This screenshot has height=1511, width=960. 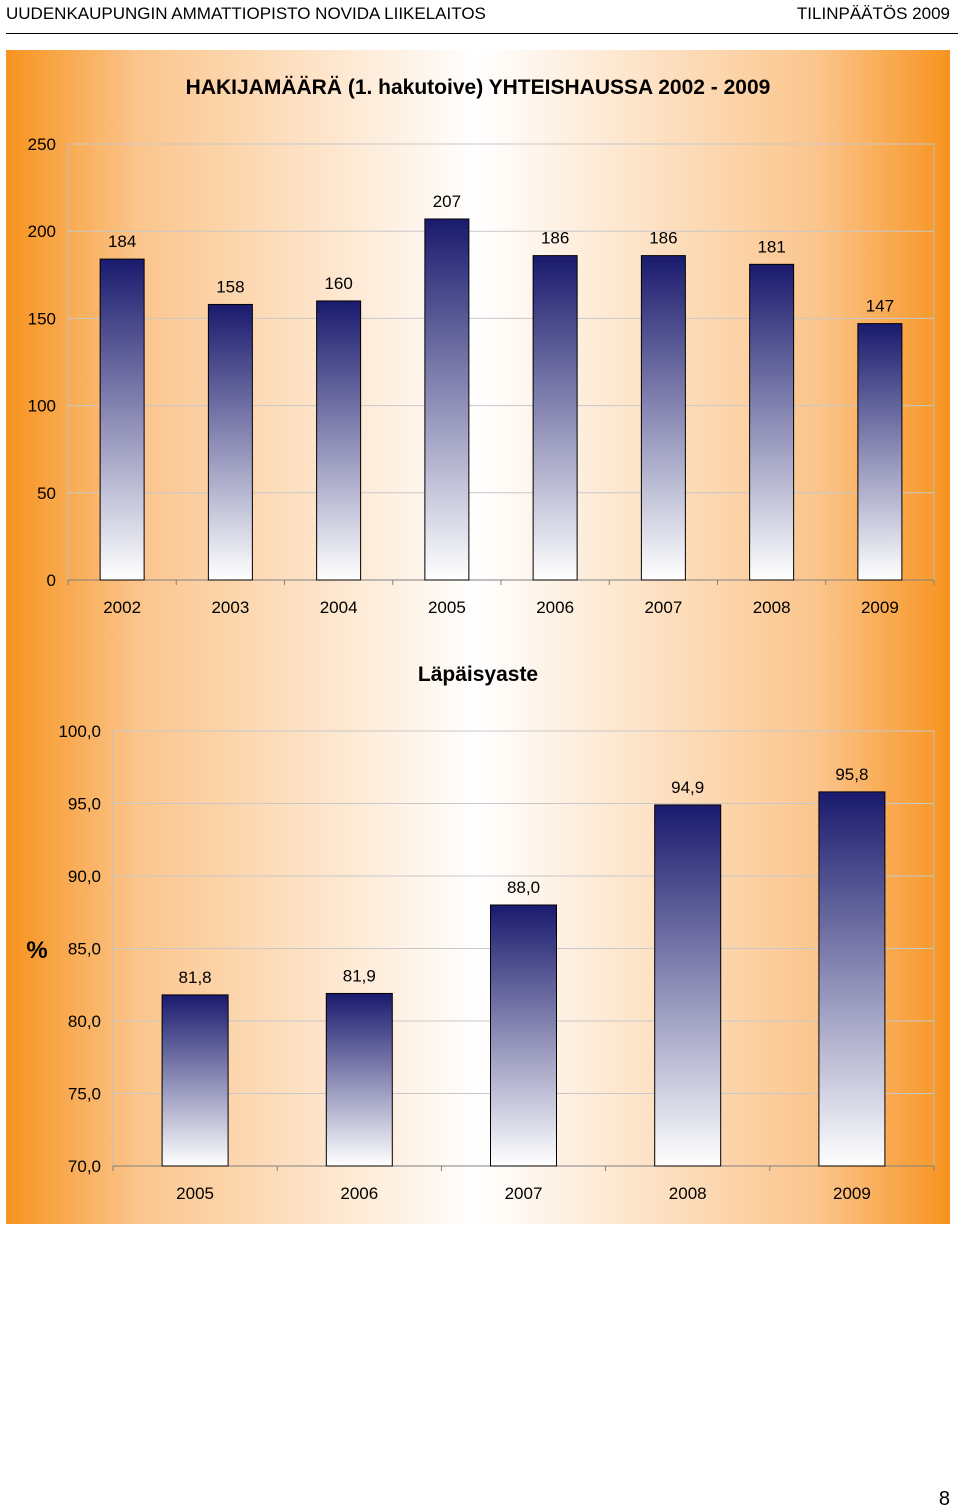 I want to click on y-axis-label: %, so click(x=36, y=950).